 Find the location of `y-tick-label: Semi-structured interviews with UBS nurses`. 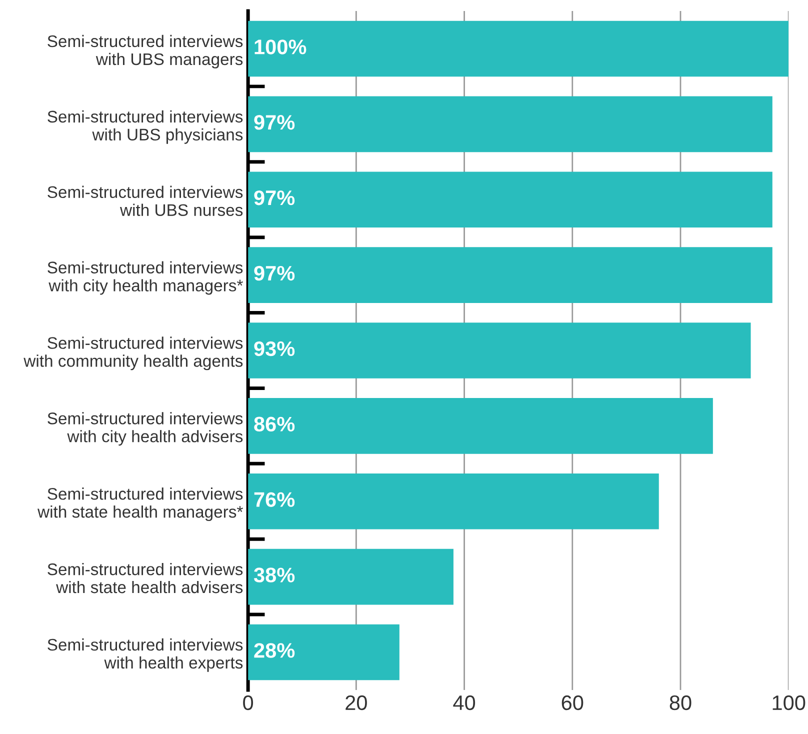

y-tick-label: Semi-structured interviews with UBS nurses is located at coordinates (145, 201).